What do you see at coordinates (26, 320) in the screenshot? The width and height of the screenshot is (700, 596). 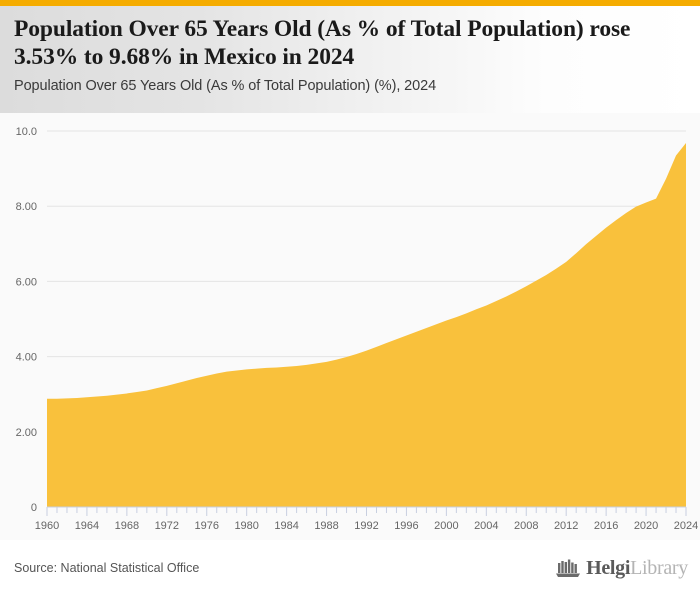 I see `y-axis-labels-group: 10.0 8.00 6.00 4.00 2.00 0` at bounding box center [26, 320].